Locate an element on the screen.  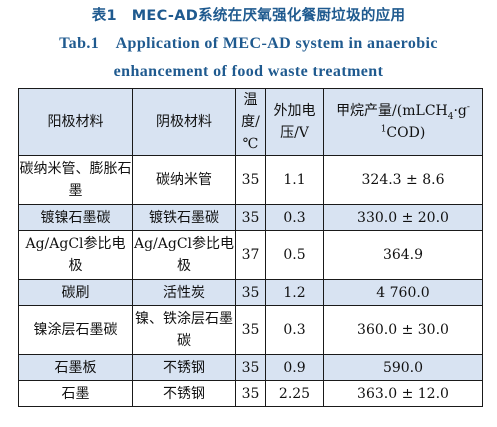
header-voltage: 外加电压/V is located at coordinates (294, 122).